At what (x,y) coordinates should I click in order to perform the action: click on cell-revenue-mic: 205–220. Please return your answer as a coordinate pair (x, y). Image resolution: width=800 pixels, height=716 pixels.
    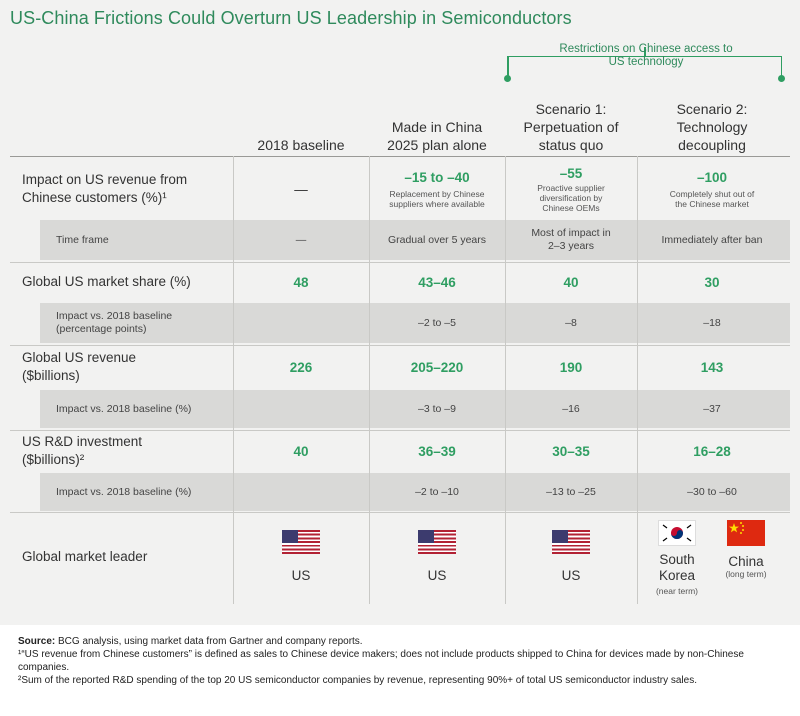
    Looking at the image, I should click on (437, 367).